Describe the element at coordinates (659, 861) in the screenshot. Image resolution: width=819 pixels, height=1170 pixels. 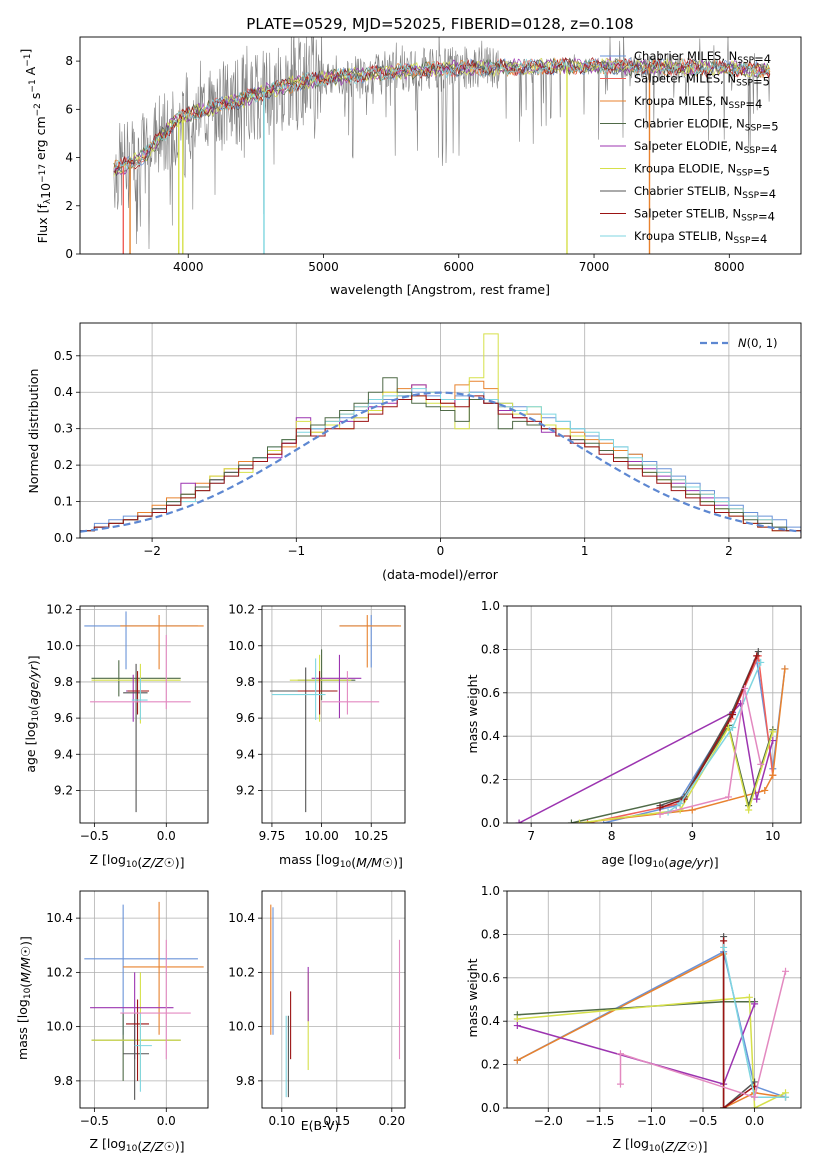
I see `weight-age-xlabel: age [log10(age/yr)]` at that location.